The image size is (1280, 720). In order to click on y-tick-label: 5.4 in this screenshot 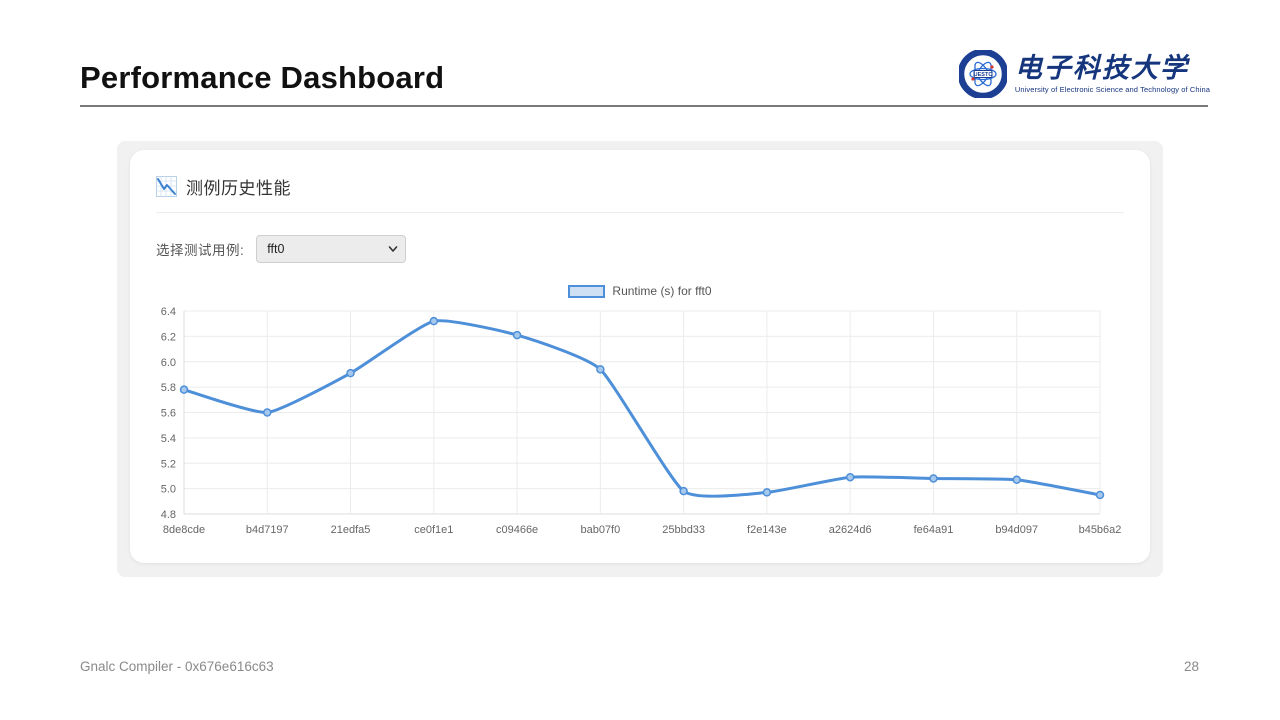, I will do `click(168, 439)`.